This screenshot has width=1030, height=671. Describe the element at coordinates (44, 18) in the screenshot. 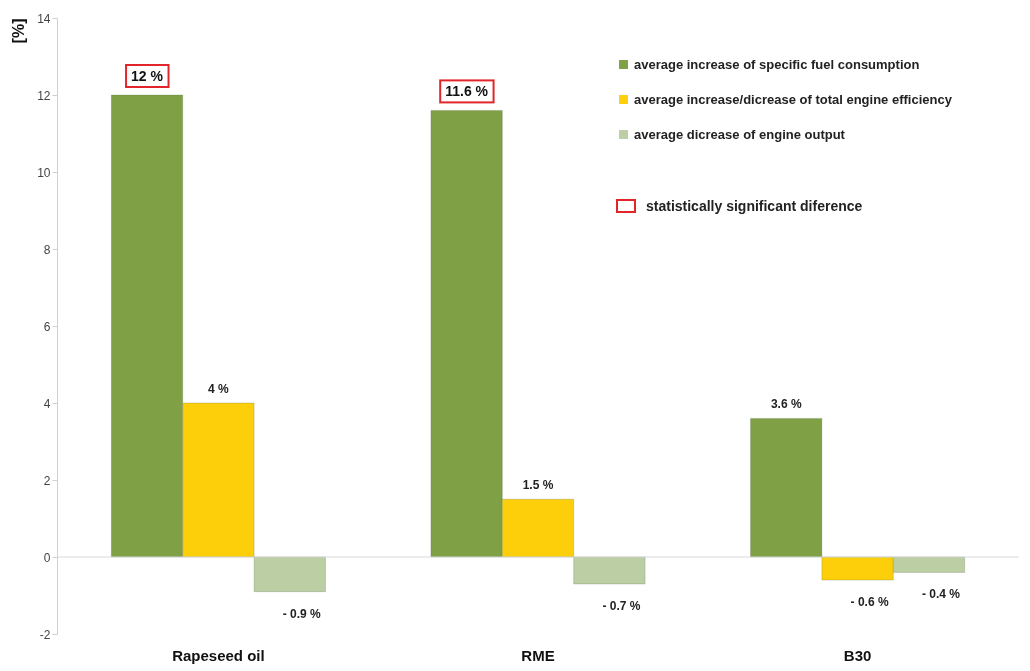

I see `y-tick-label: 14` at that location.